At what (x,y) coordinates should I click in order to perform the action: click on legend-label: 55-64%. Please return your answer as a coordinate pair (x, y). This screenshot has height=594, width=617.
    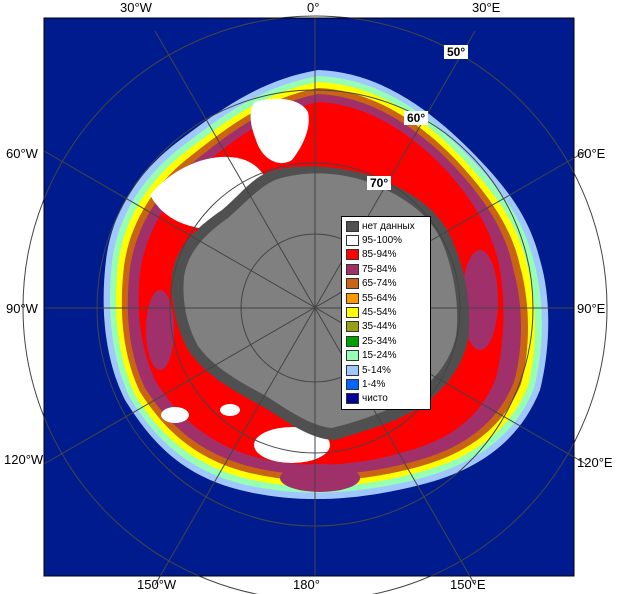
    Looking at the image, I should click on (379, 298).